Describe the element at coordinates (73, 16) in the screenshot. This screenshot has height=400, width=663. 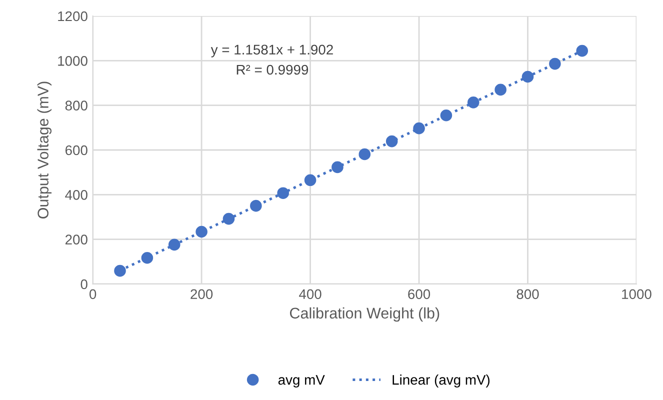
I see `y-tick-label: 1200` at that location.